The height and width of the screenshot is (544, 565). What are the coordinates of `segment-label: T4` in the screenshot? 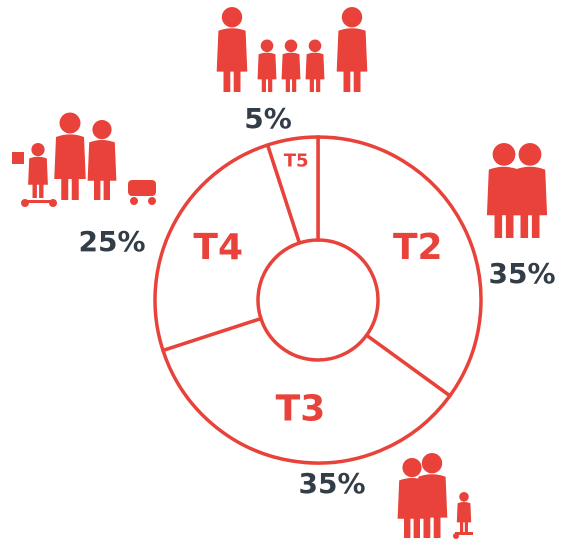 It's located at (218, 247).